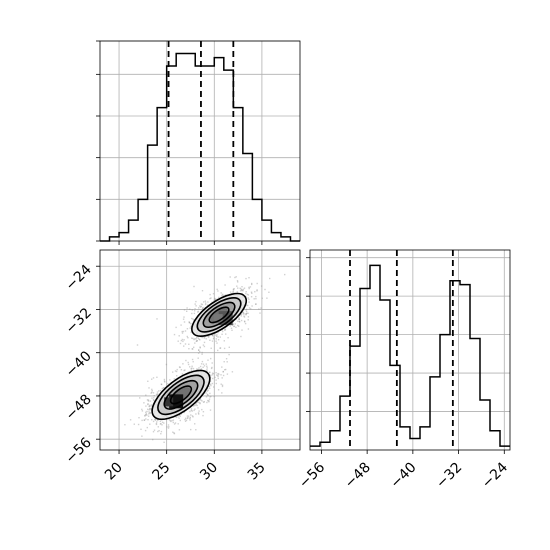  Describe the element at coordinates (162, 472) in the screenshot. I see `x-tick-label: 25` at that location.